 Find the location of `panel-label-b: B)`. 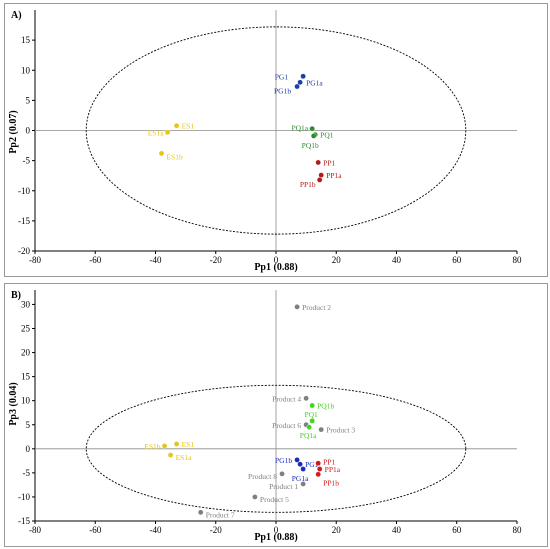

panel-label-b: B) is located at coordinates (16, 295).